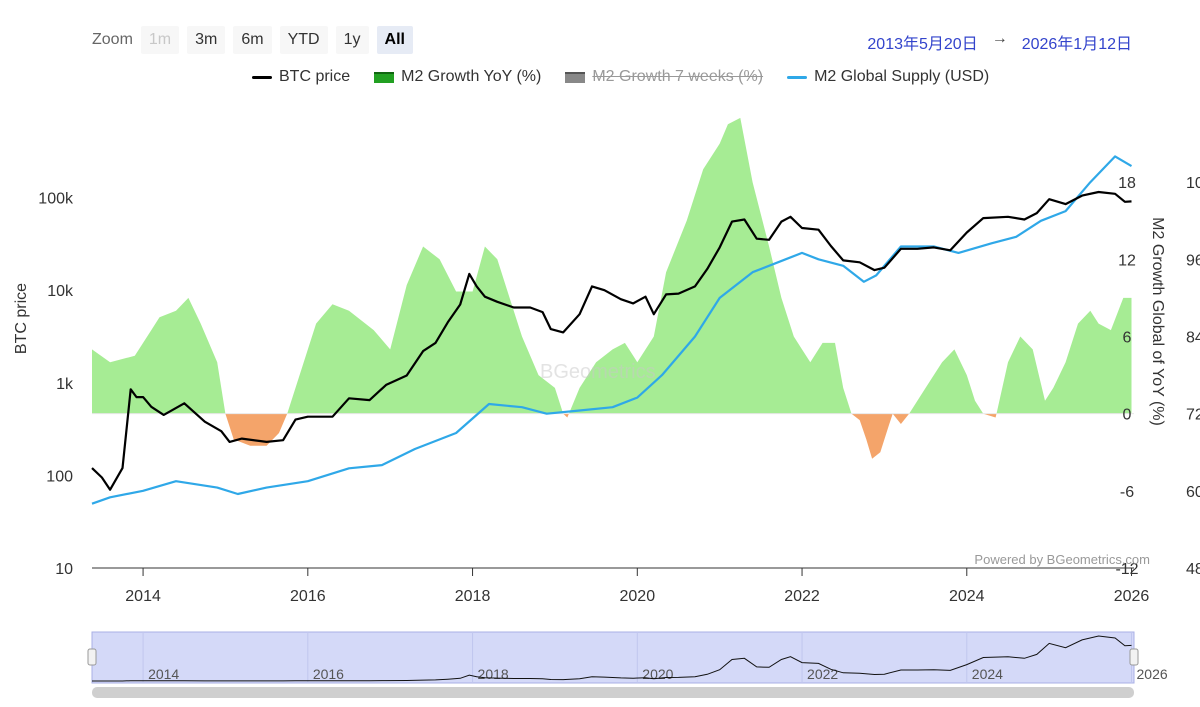 This screenshot has width=1200, height=707. What do you see at coordinates (987, 674) in the screenshot?
I see `navigator-label: 2024` at bounding box center [987, 674].